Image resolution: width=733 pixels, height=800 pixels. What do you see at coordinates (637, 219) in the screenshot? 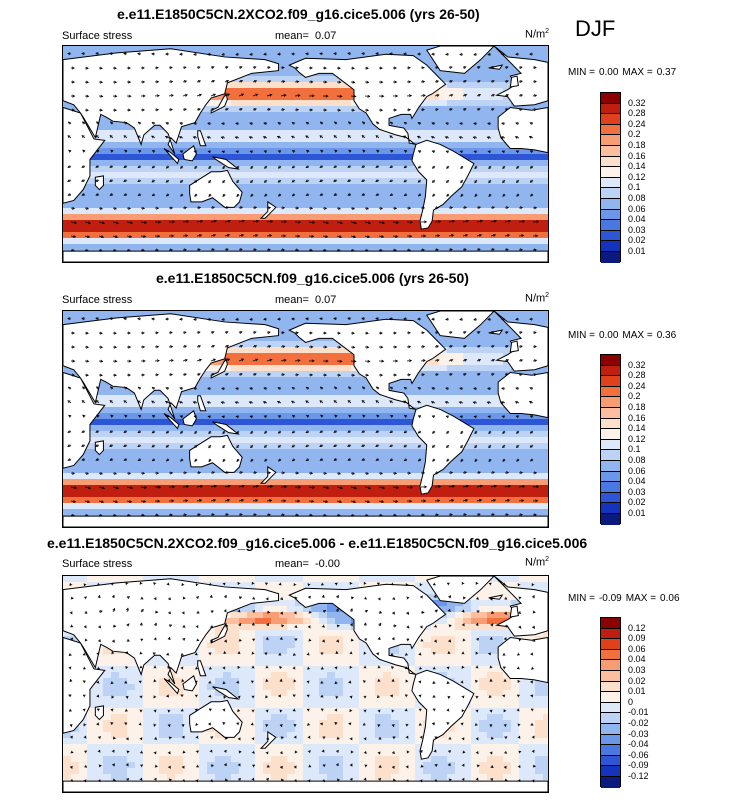
I see `colorbar-tick-label: 0.04` at bounding box center [637, 219].